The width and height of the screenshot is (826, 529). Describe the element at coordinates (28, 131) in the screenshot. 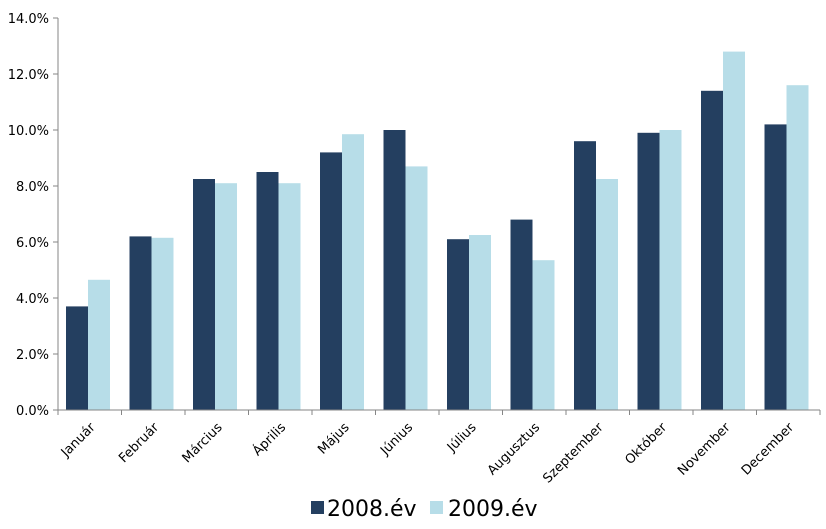

I see `y-tick-label: 10.0%` at that location.